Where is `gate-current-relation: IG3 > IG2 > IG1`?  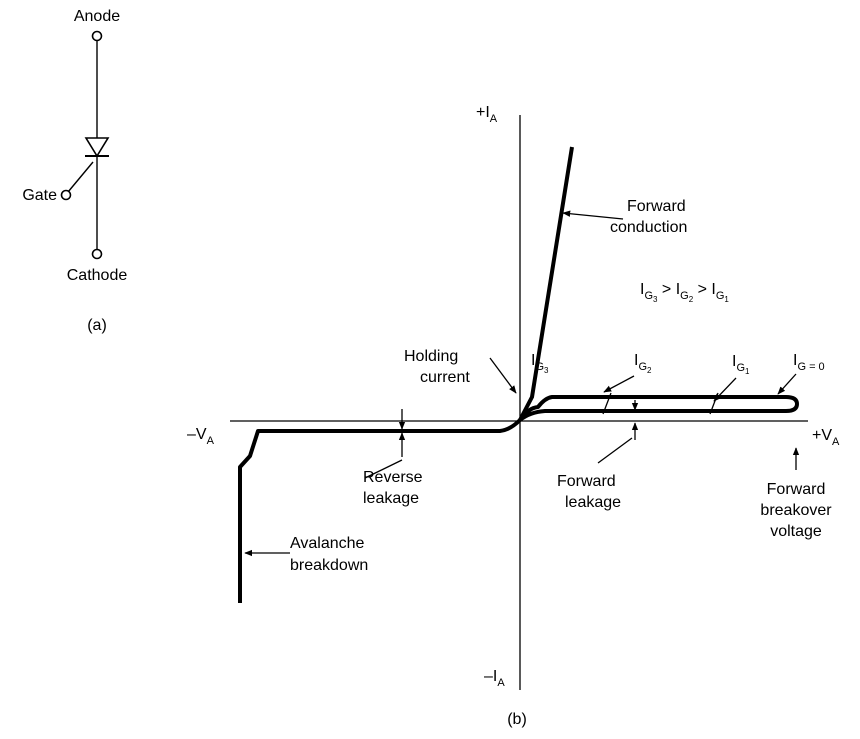 gate-current-relation: IG3 > IG2 > IG1 is located at coordinates (684, 292).